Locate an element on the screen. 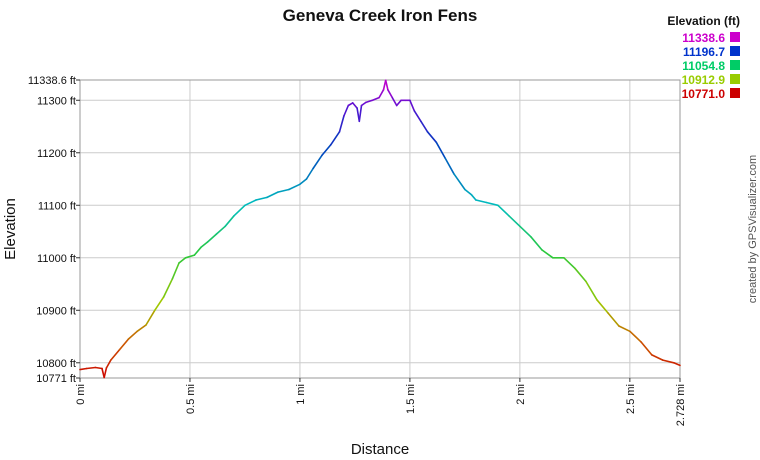 The image size is (760, 460). x-tick-label: 2.5 mi is located at coordinates (631, 399).